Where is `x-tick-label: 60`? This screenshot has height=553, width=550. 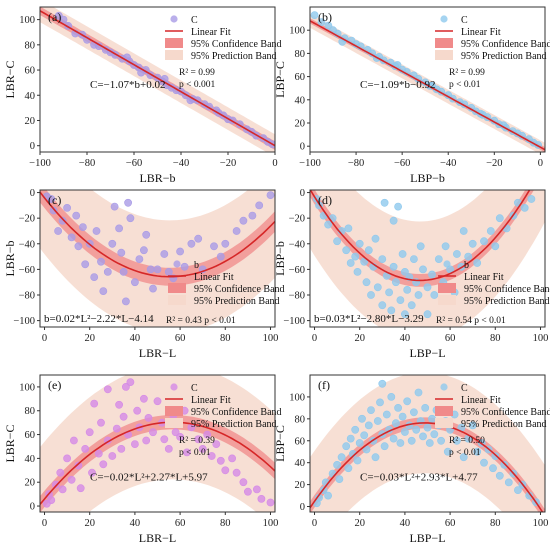
x-tick-label: 60 is located at coordinates (450, 338).